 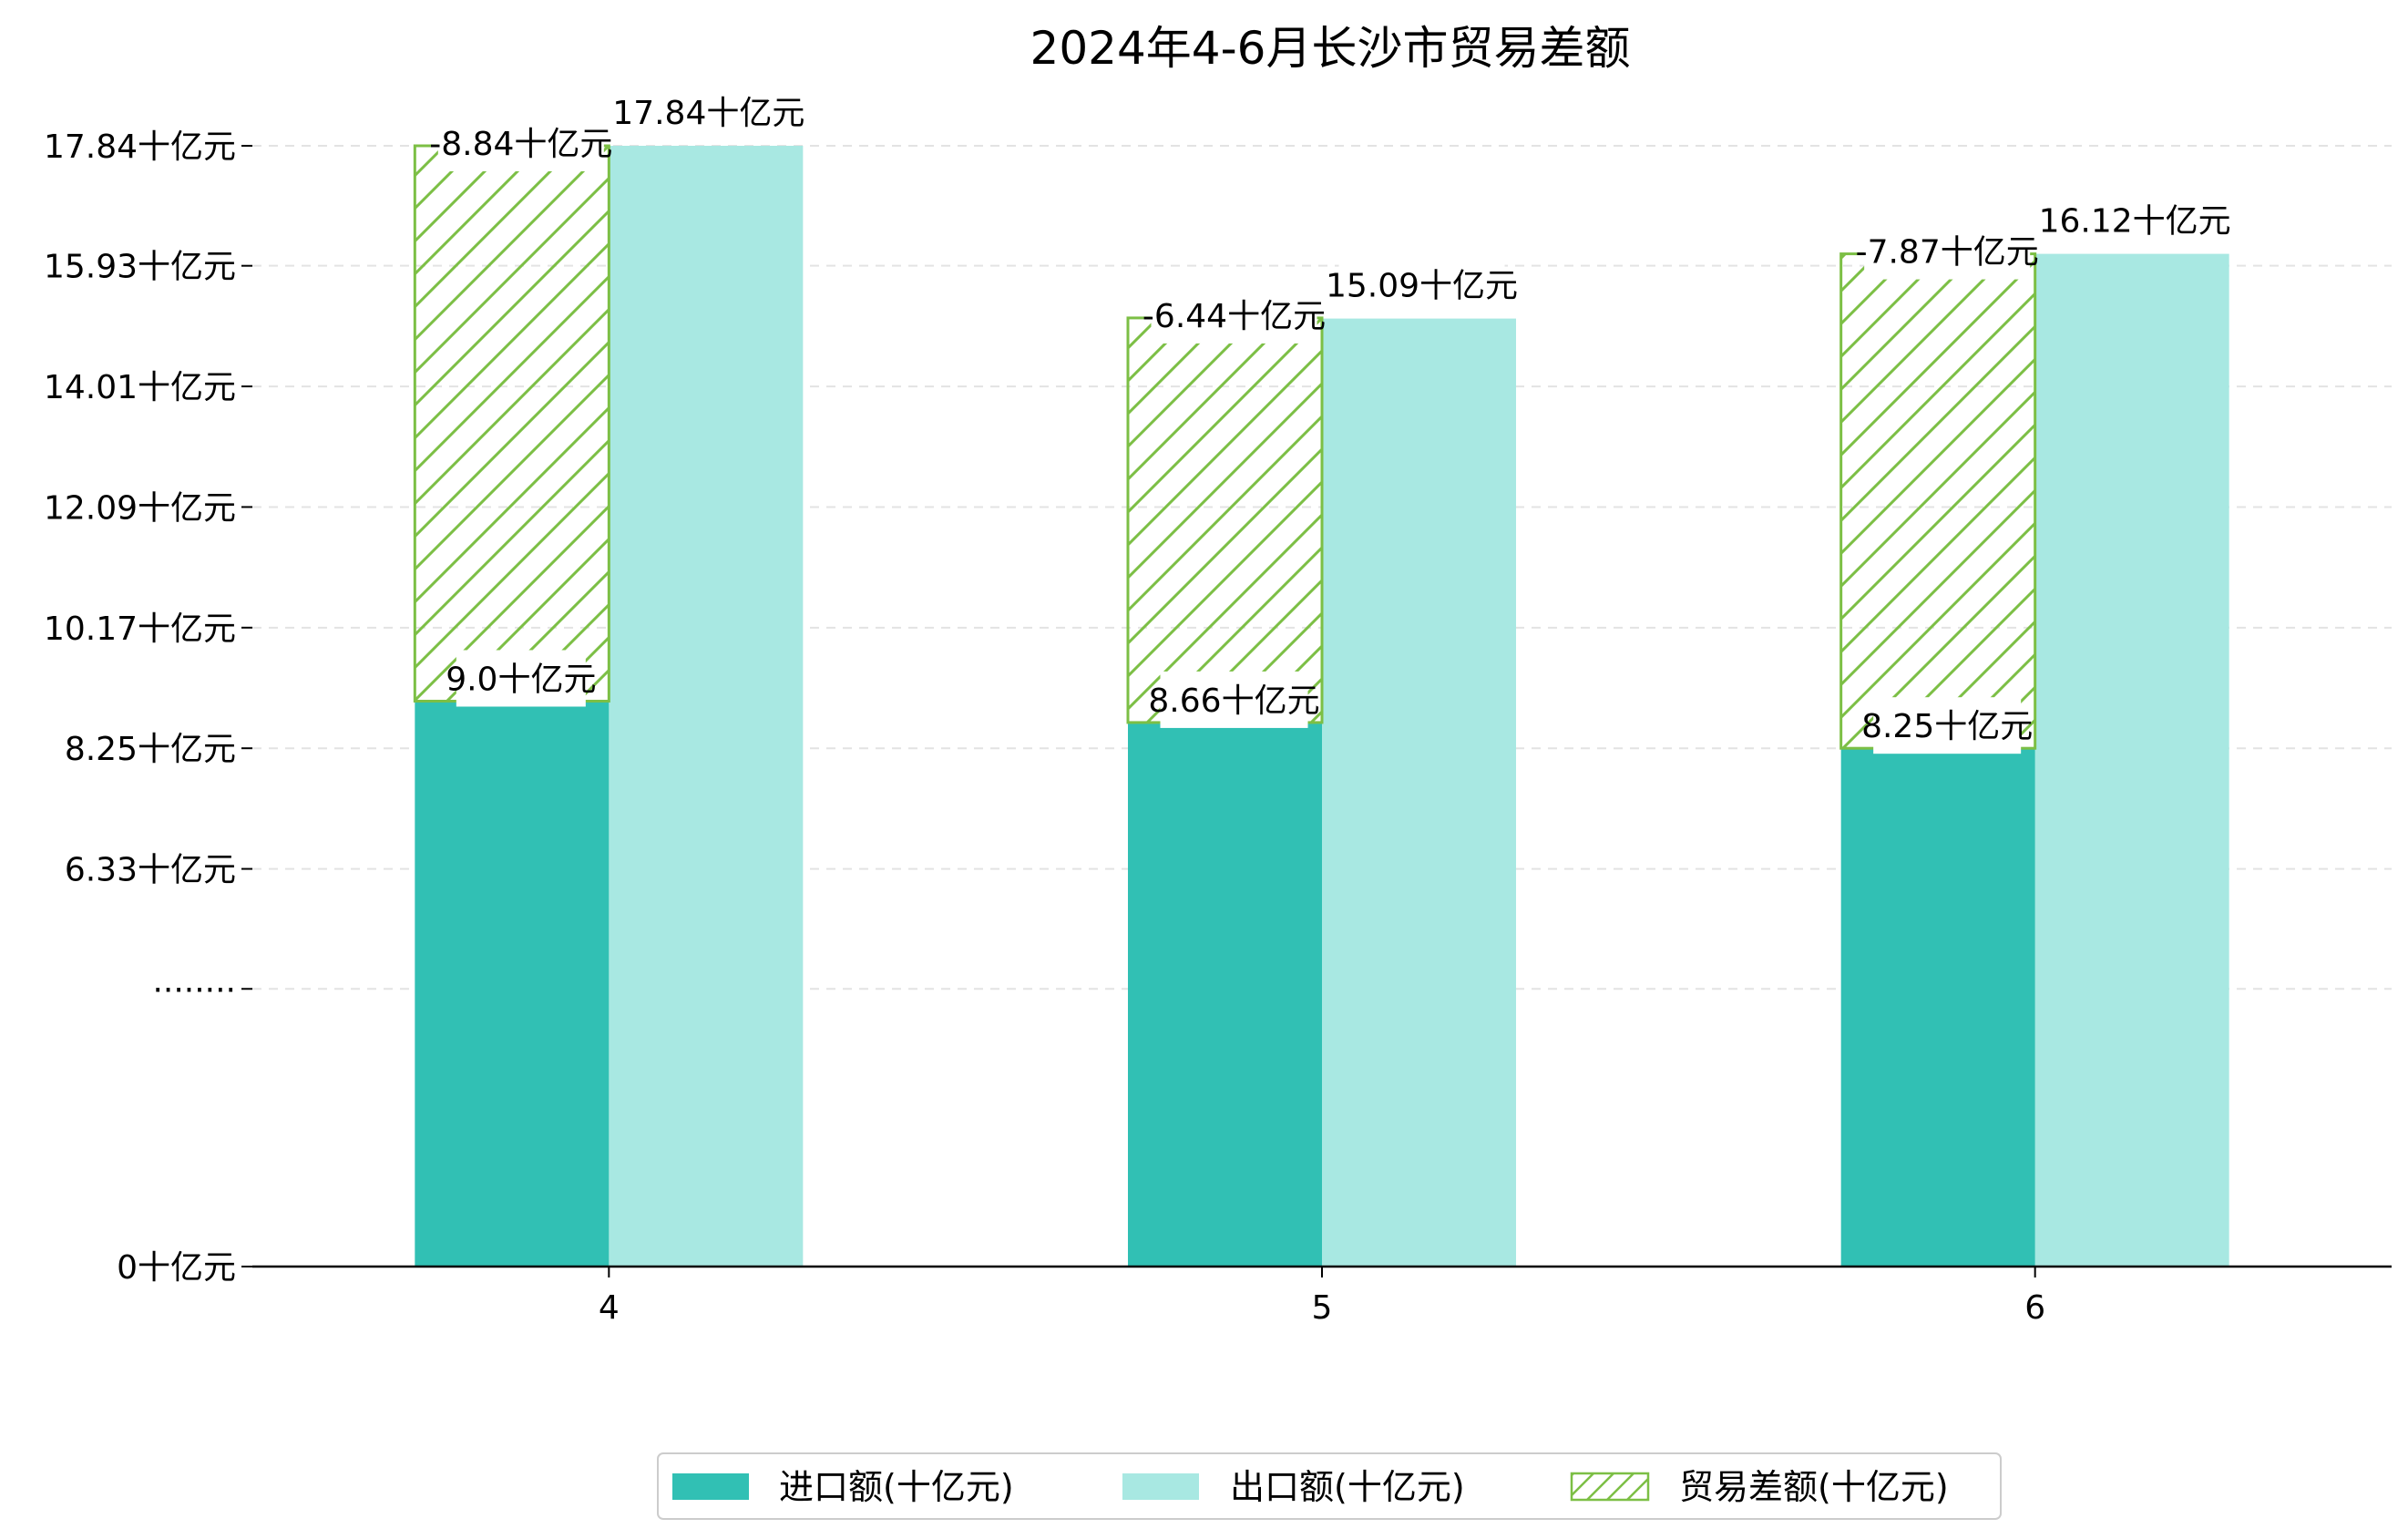 I want to click on y-tick-label: 0十亿元, so click(x=176, y=1268).